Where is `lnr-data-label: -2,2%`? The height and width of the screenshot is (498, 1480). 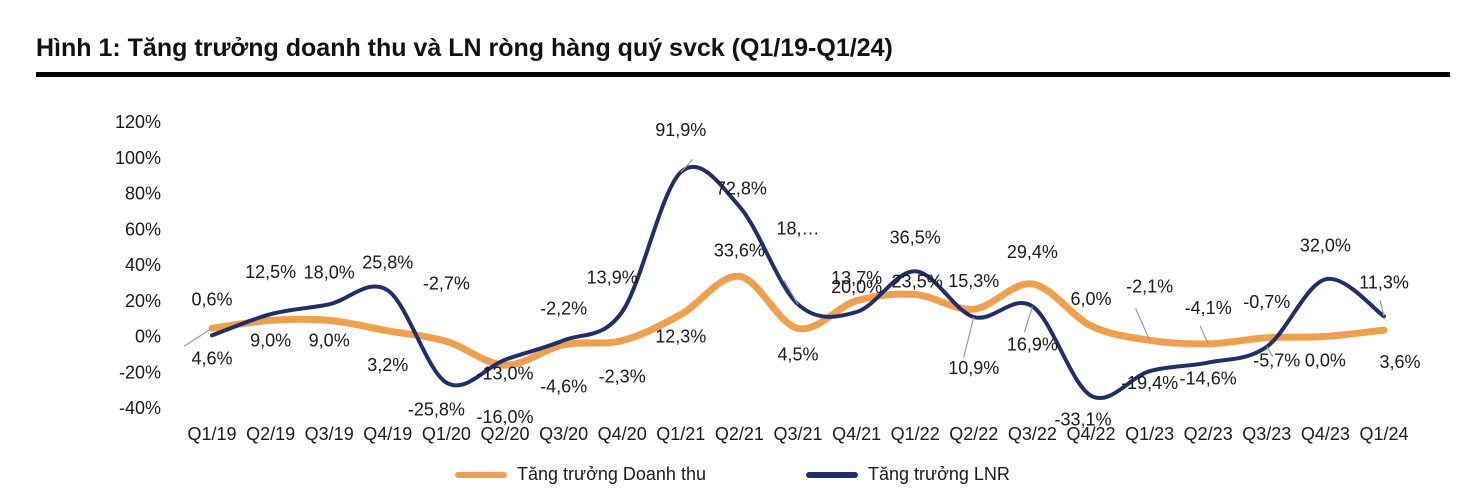 lnr-data-label: -2,2% is located at coordinates (563, 308).